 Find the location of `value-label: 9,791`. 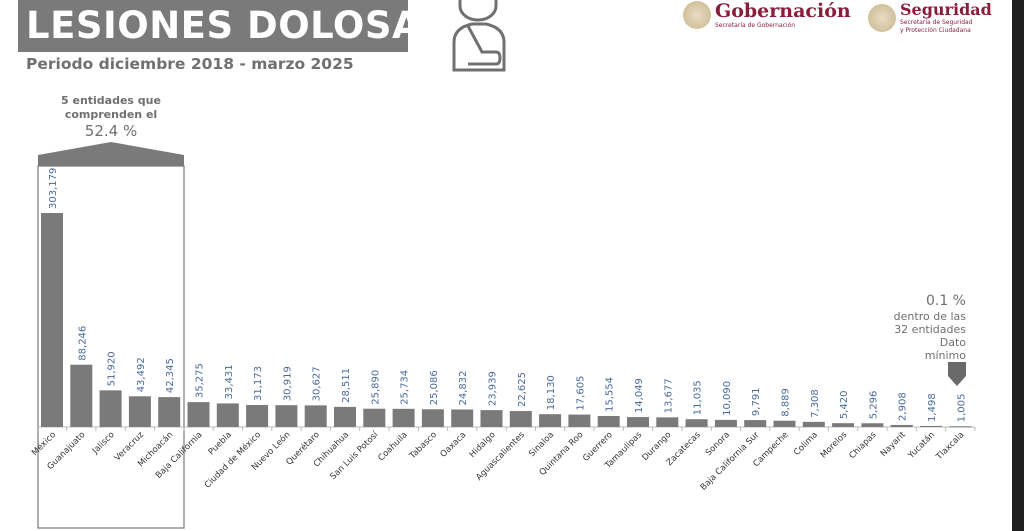

value-label: 9,791 is located at coordinates (756, 401).